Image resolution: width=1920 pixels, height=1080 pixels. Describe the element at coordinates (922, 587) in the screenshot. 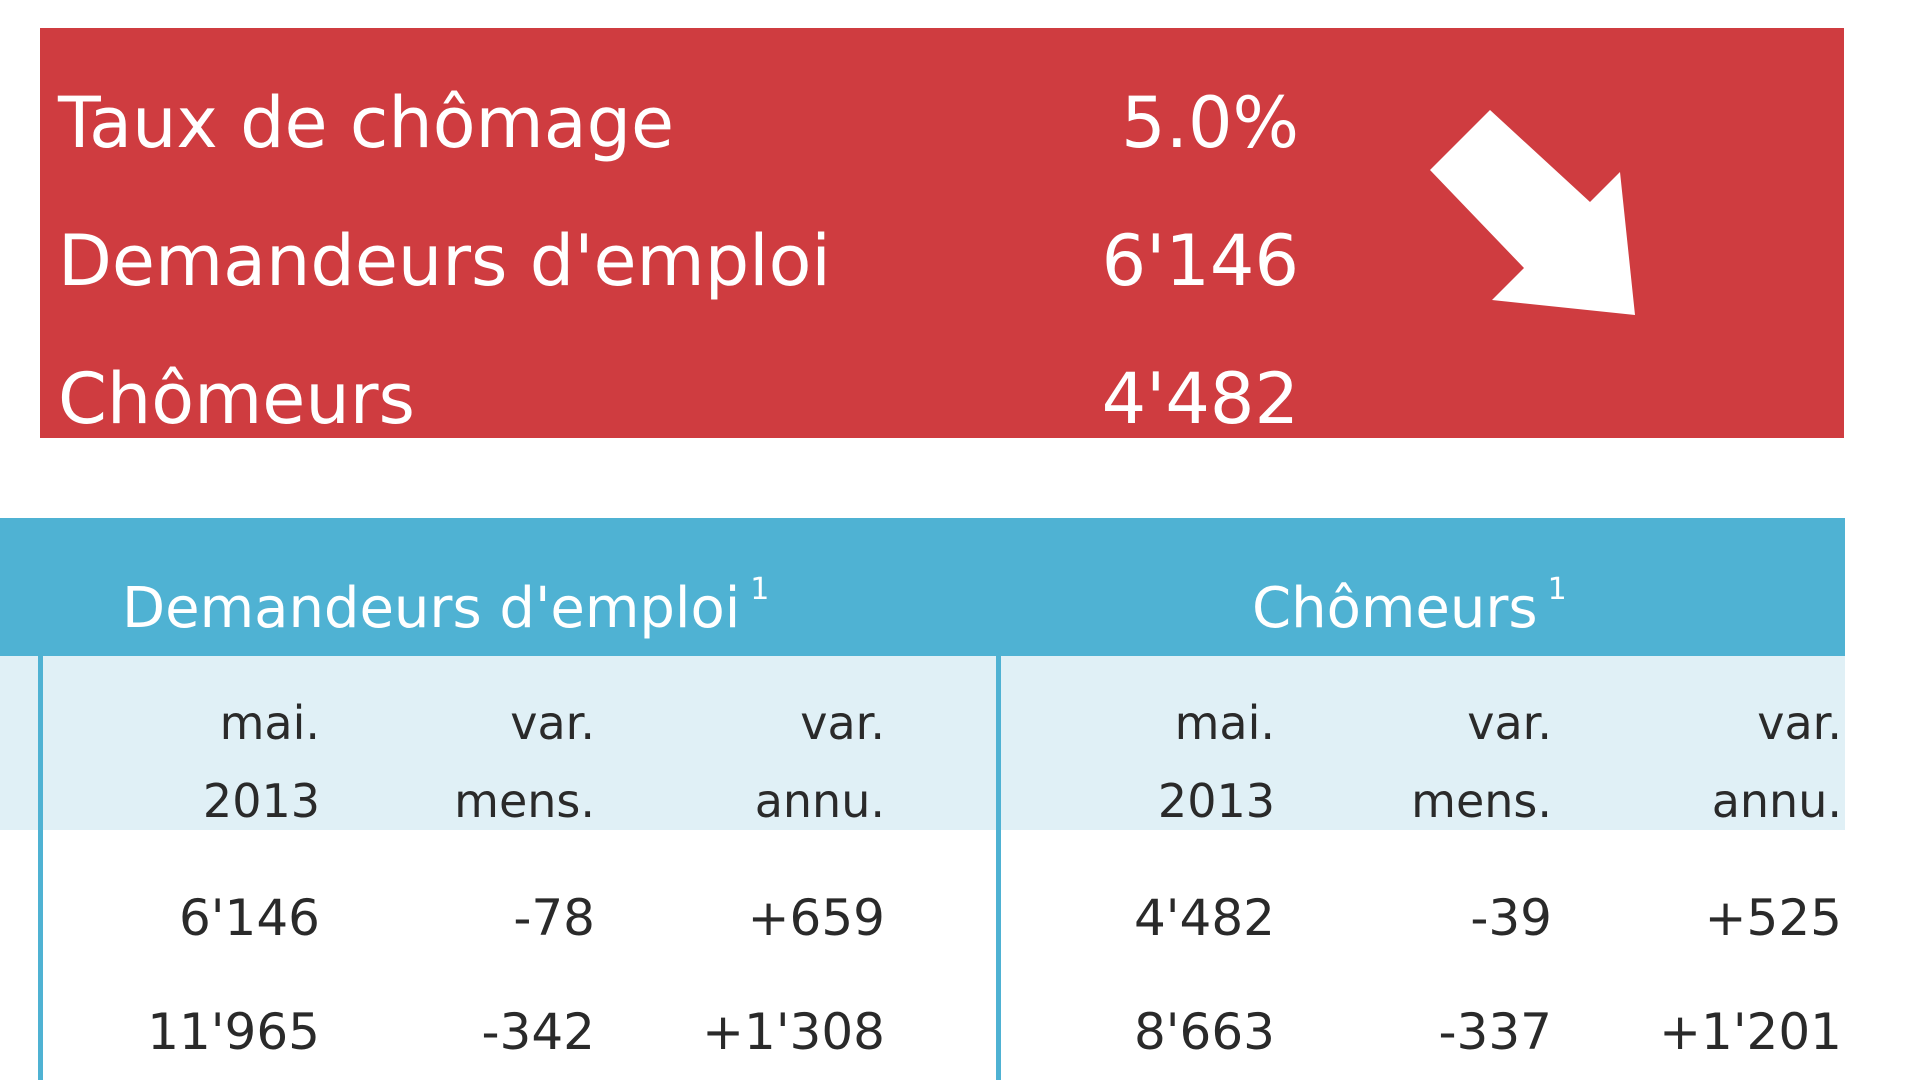

I see `table-group-header: Demandeurs d'emploi 1 Chômeurs 1` at that location.